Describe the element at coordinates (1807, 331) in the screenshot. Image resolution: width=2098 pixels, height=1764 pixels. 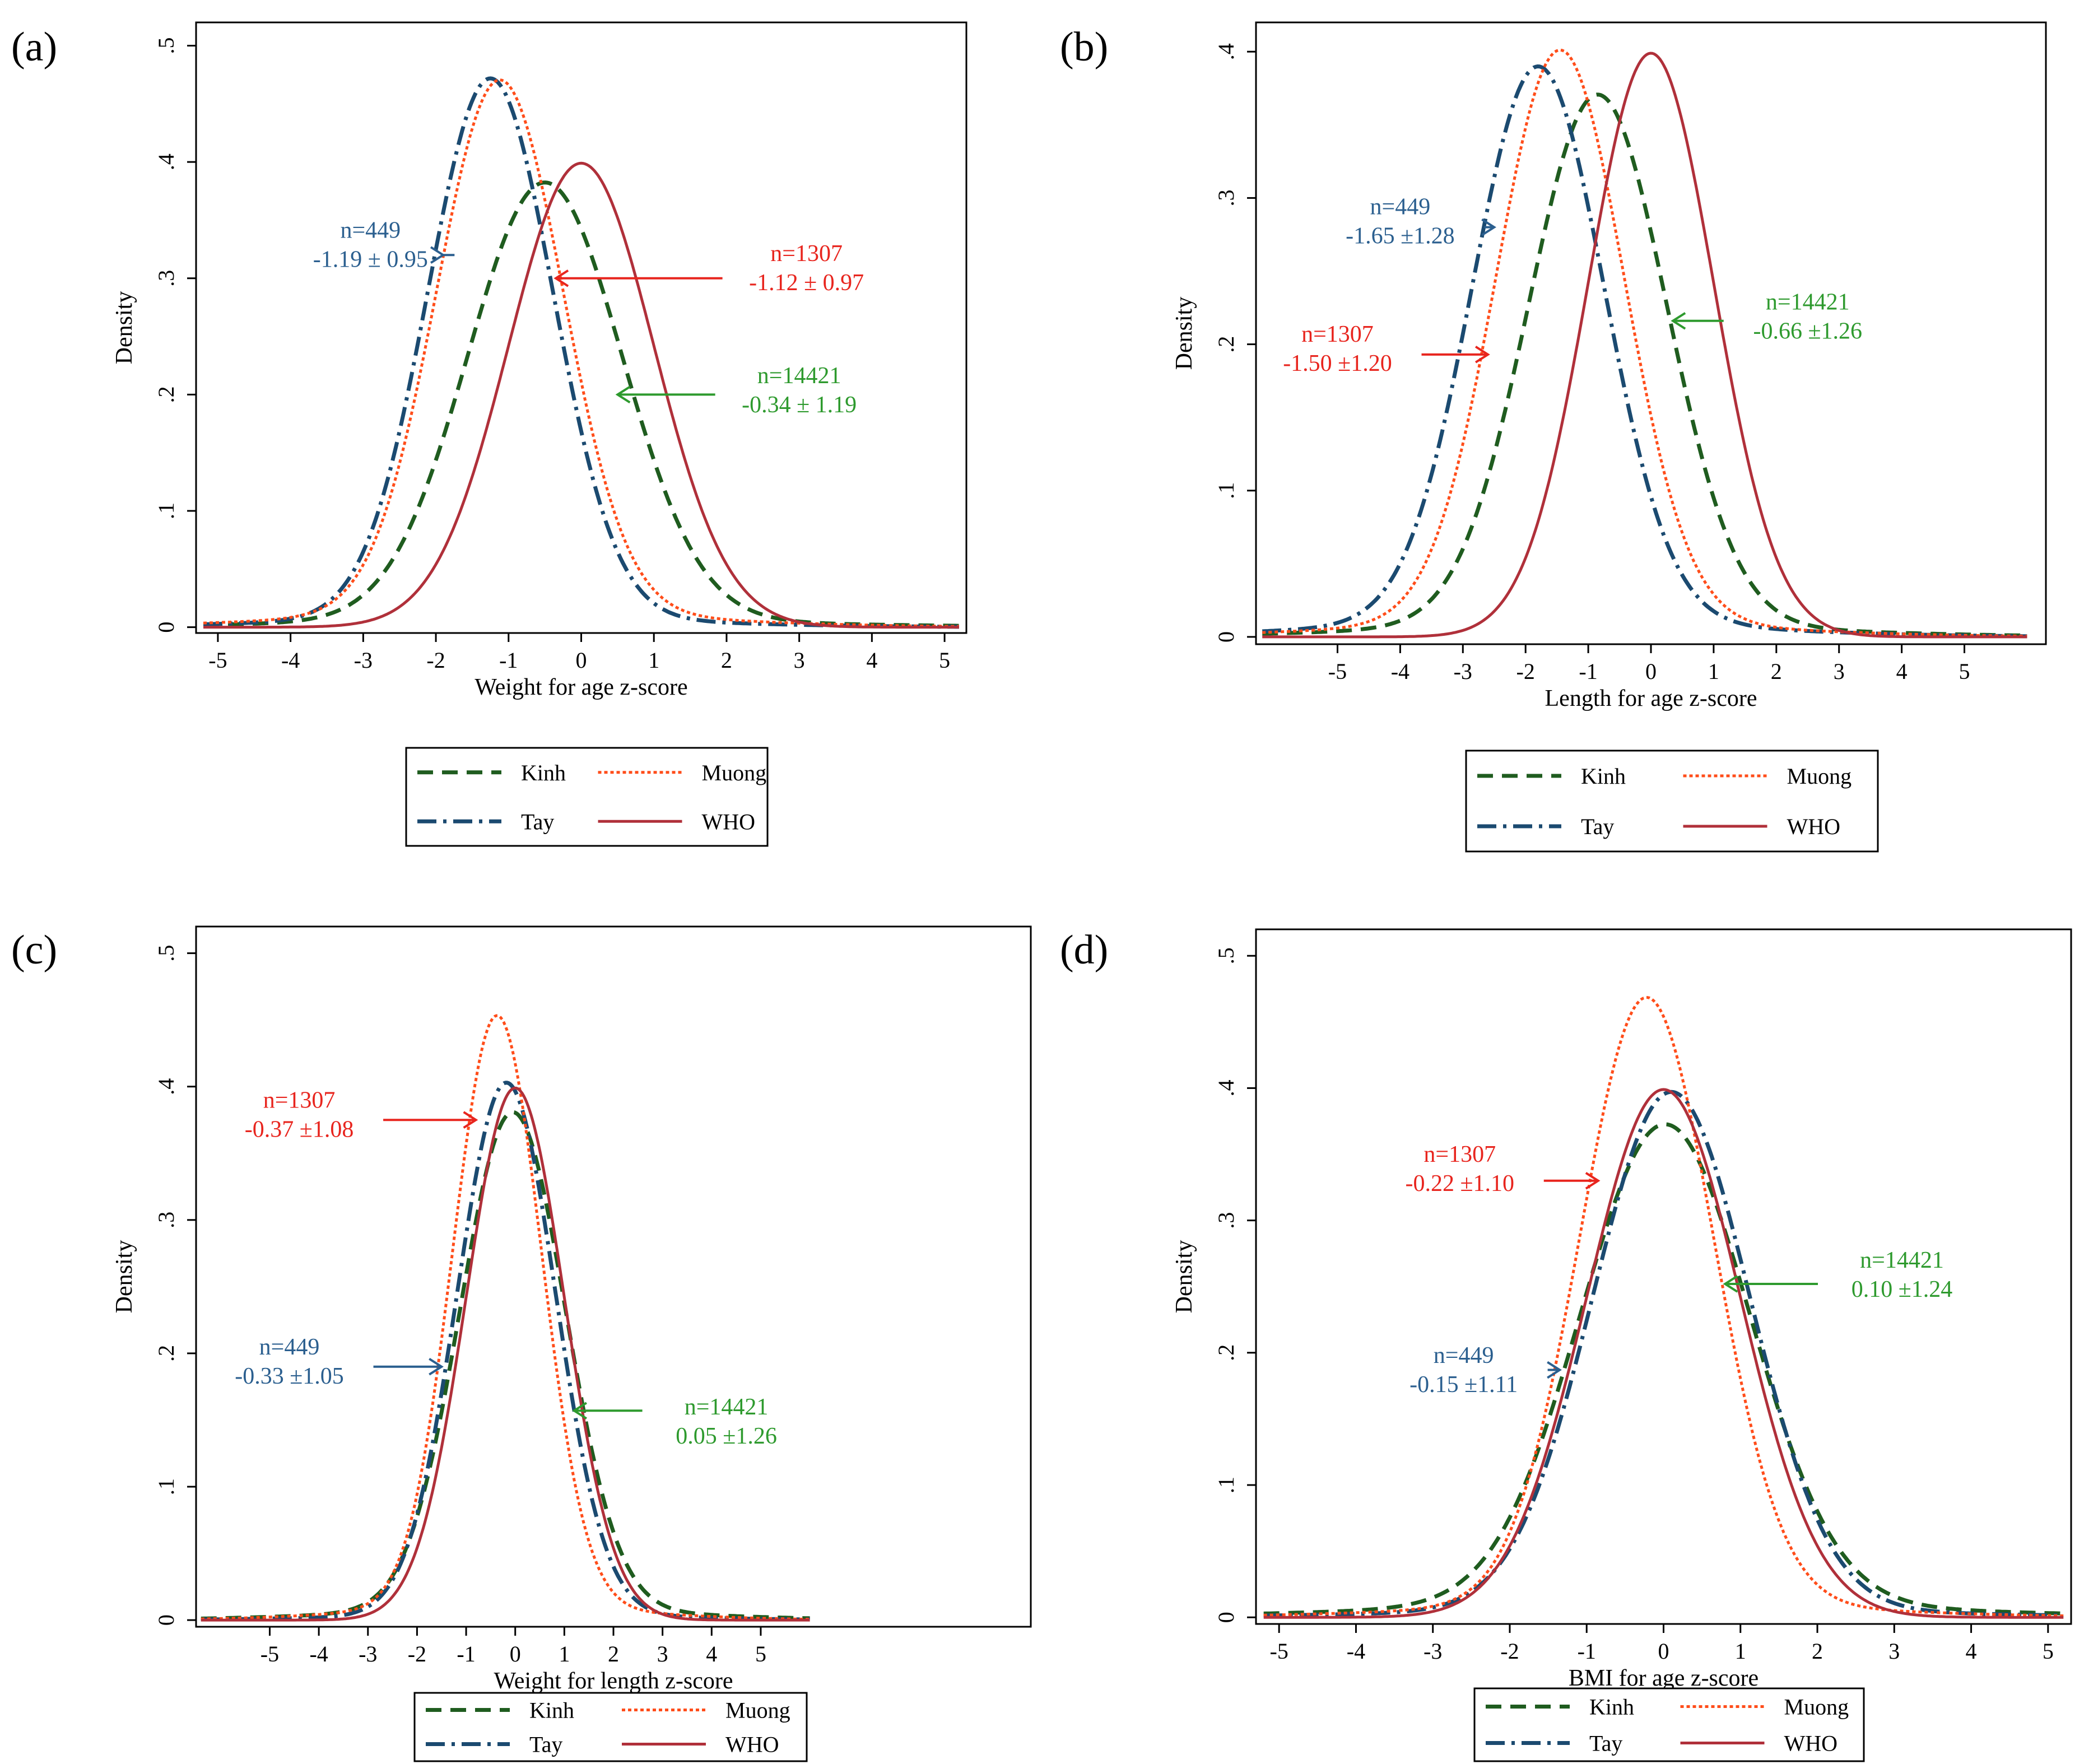
I see `annotation-stat-label: -0.66 ±1.26` at that location.